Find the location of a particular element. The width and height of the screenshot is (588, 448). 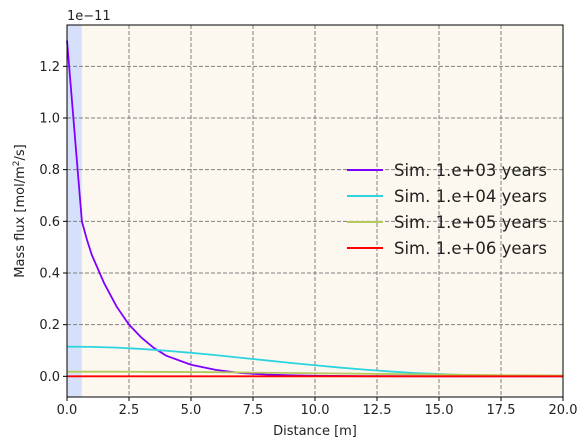

x-axis-ticks: 0.0 2.5 5.0 7.5 10.0 12.5 15.0 17.5 20.0 is located at coordinates (317, 407).